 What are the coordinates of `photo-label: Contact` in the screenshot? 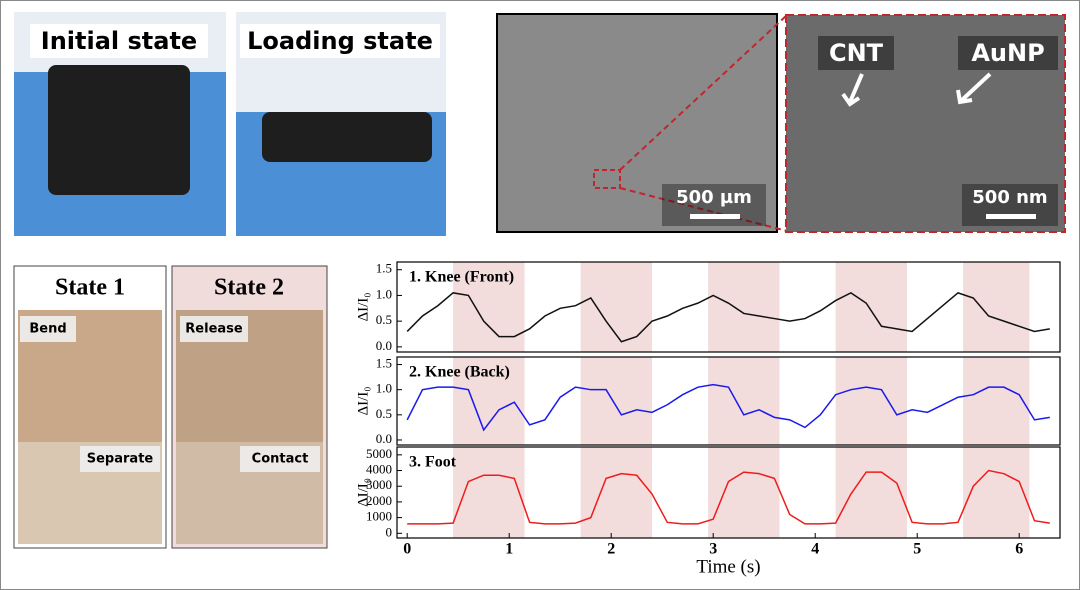 It's located at (280, 459).